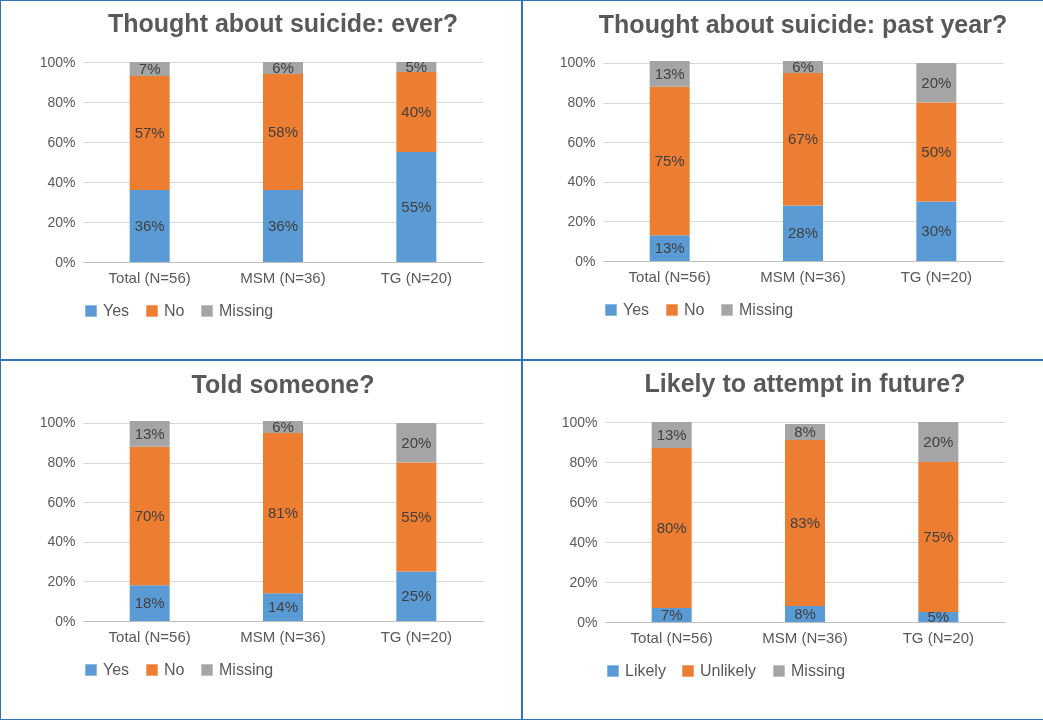 Image resolution: width=1043 pixels, height=721 pixels. I want to click on data-label: 30%, so click(935, 231).